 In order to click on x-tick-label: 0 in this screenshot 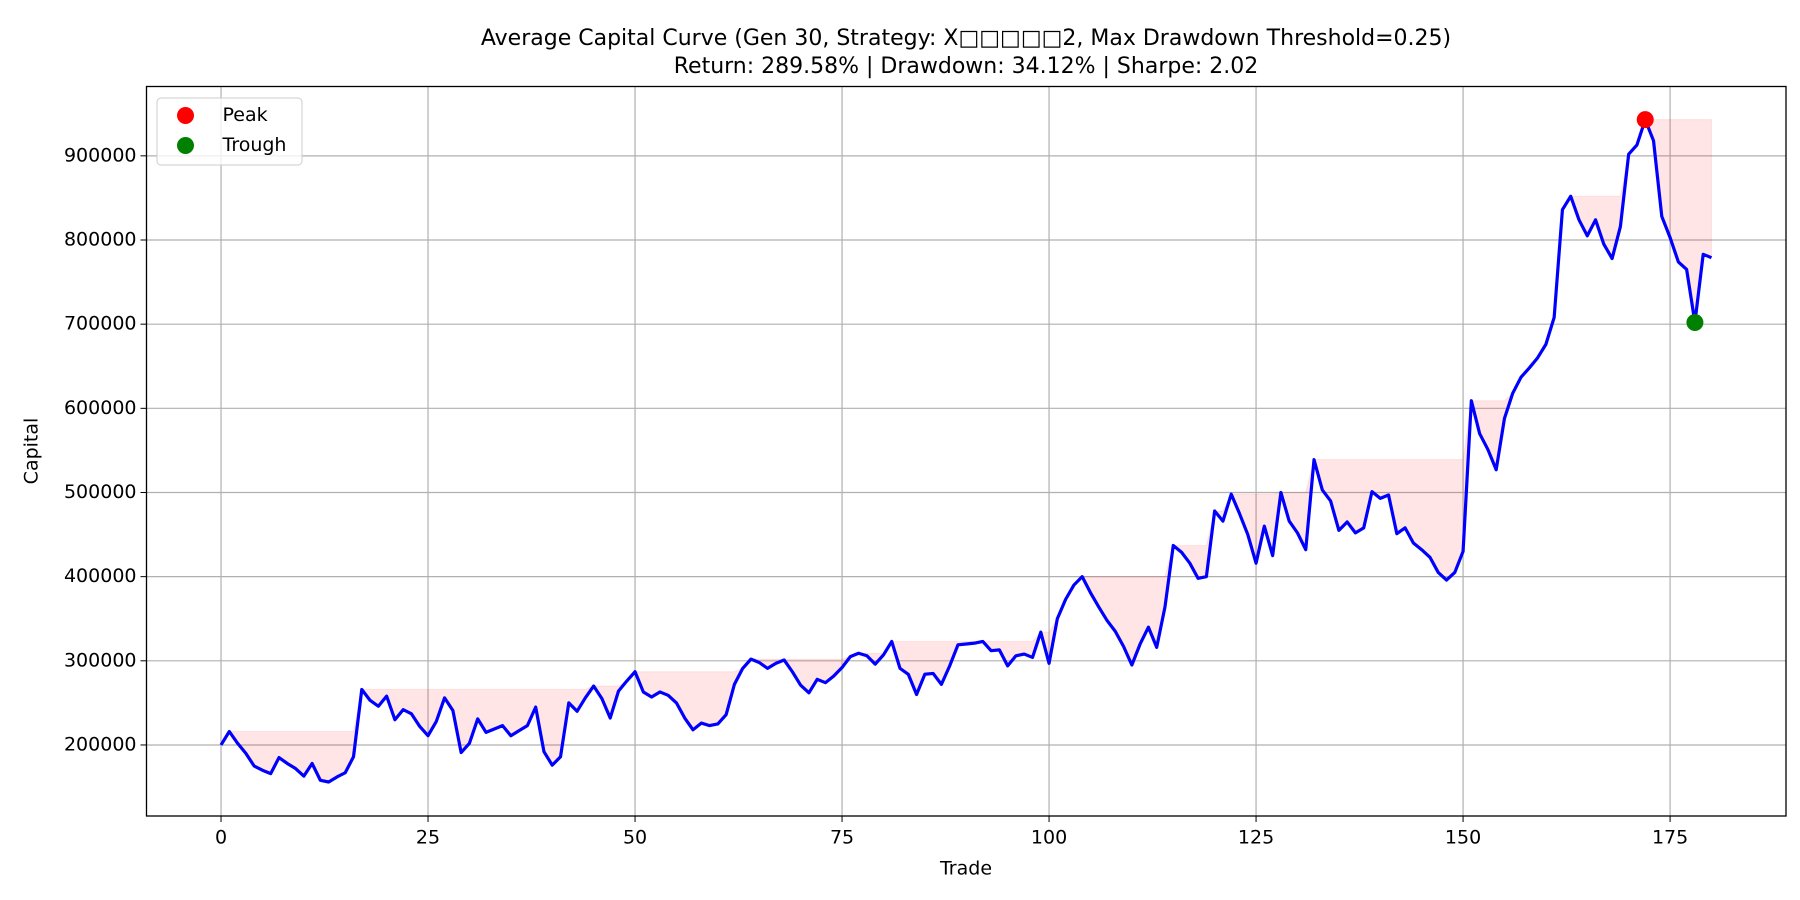, I will do `click(221, 838)`.